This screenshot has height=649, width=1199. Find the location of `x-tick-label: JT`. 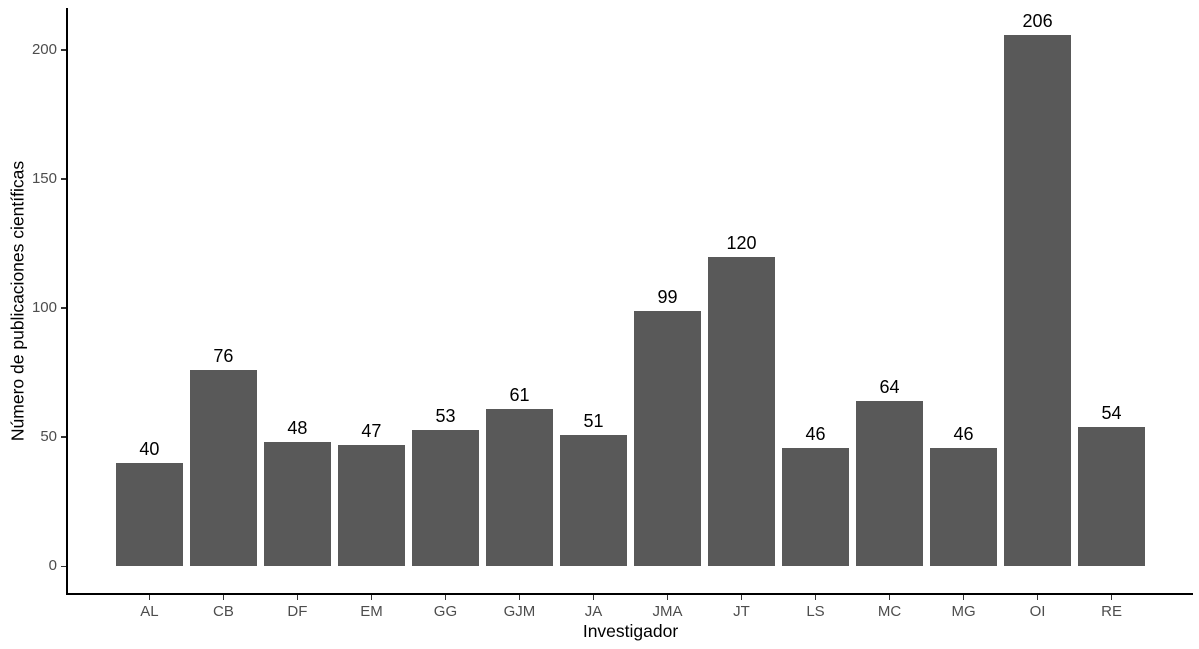

x-tick-label: JT is located at coordinates (741, 612).